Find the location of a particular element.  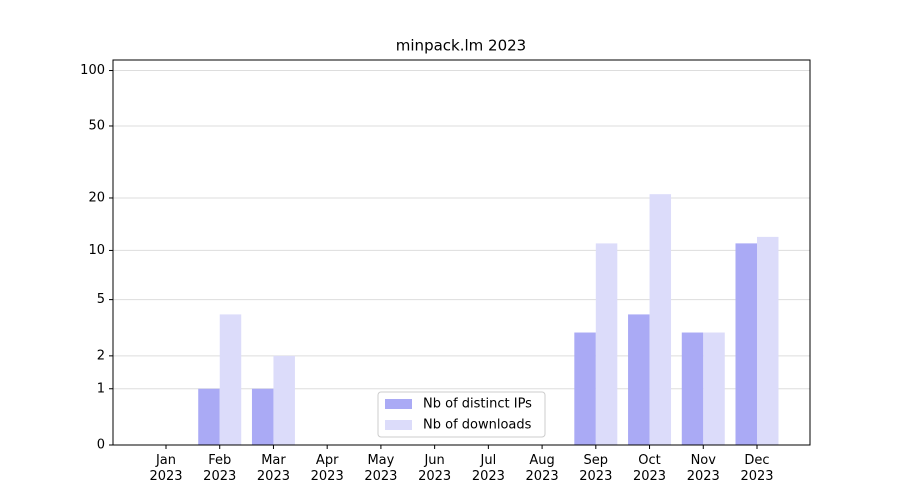

x-tick-label: Nov 2023 is located at coordinates (703, 468).